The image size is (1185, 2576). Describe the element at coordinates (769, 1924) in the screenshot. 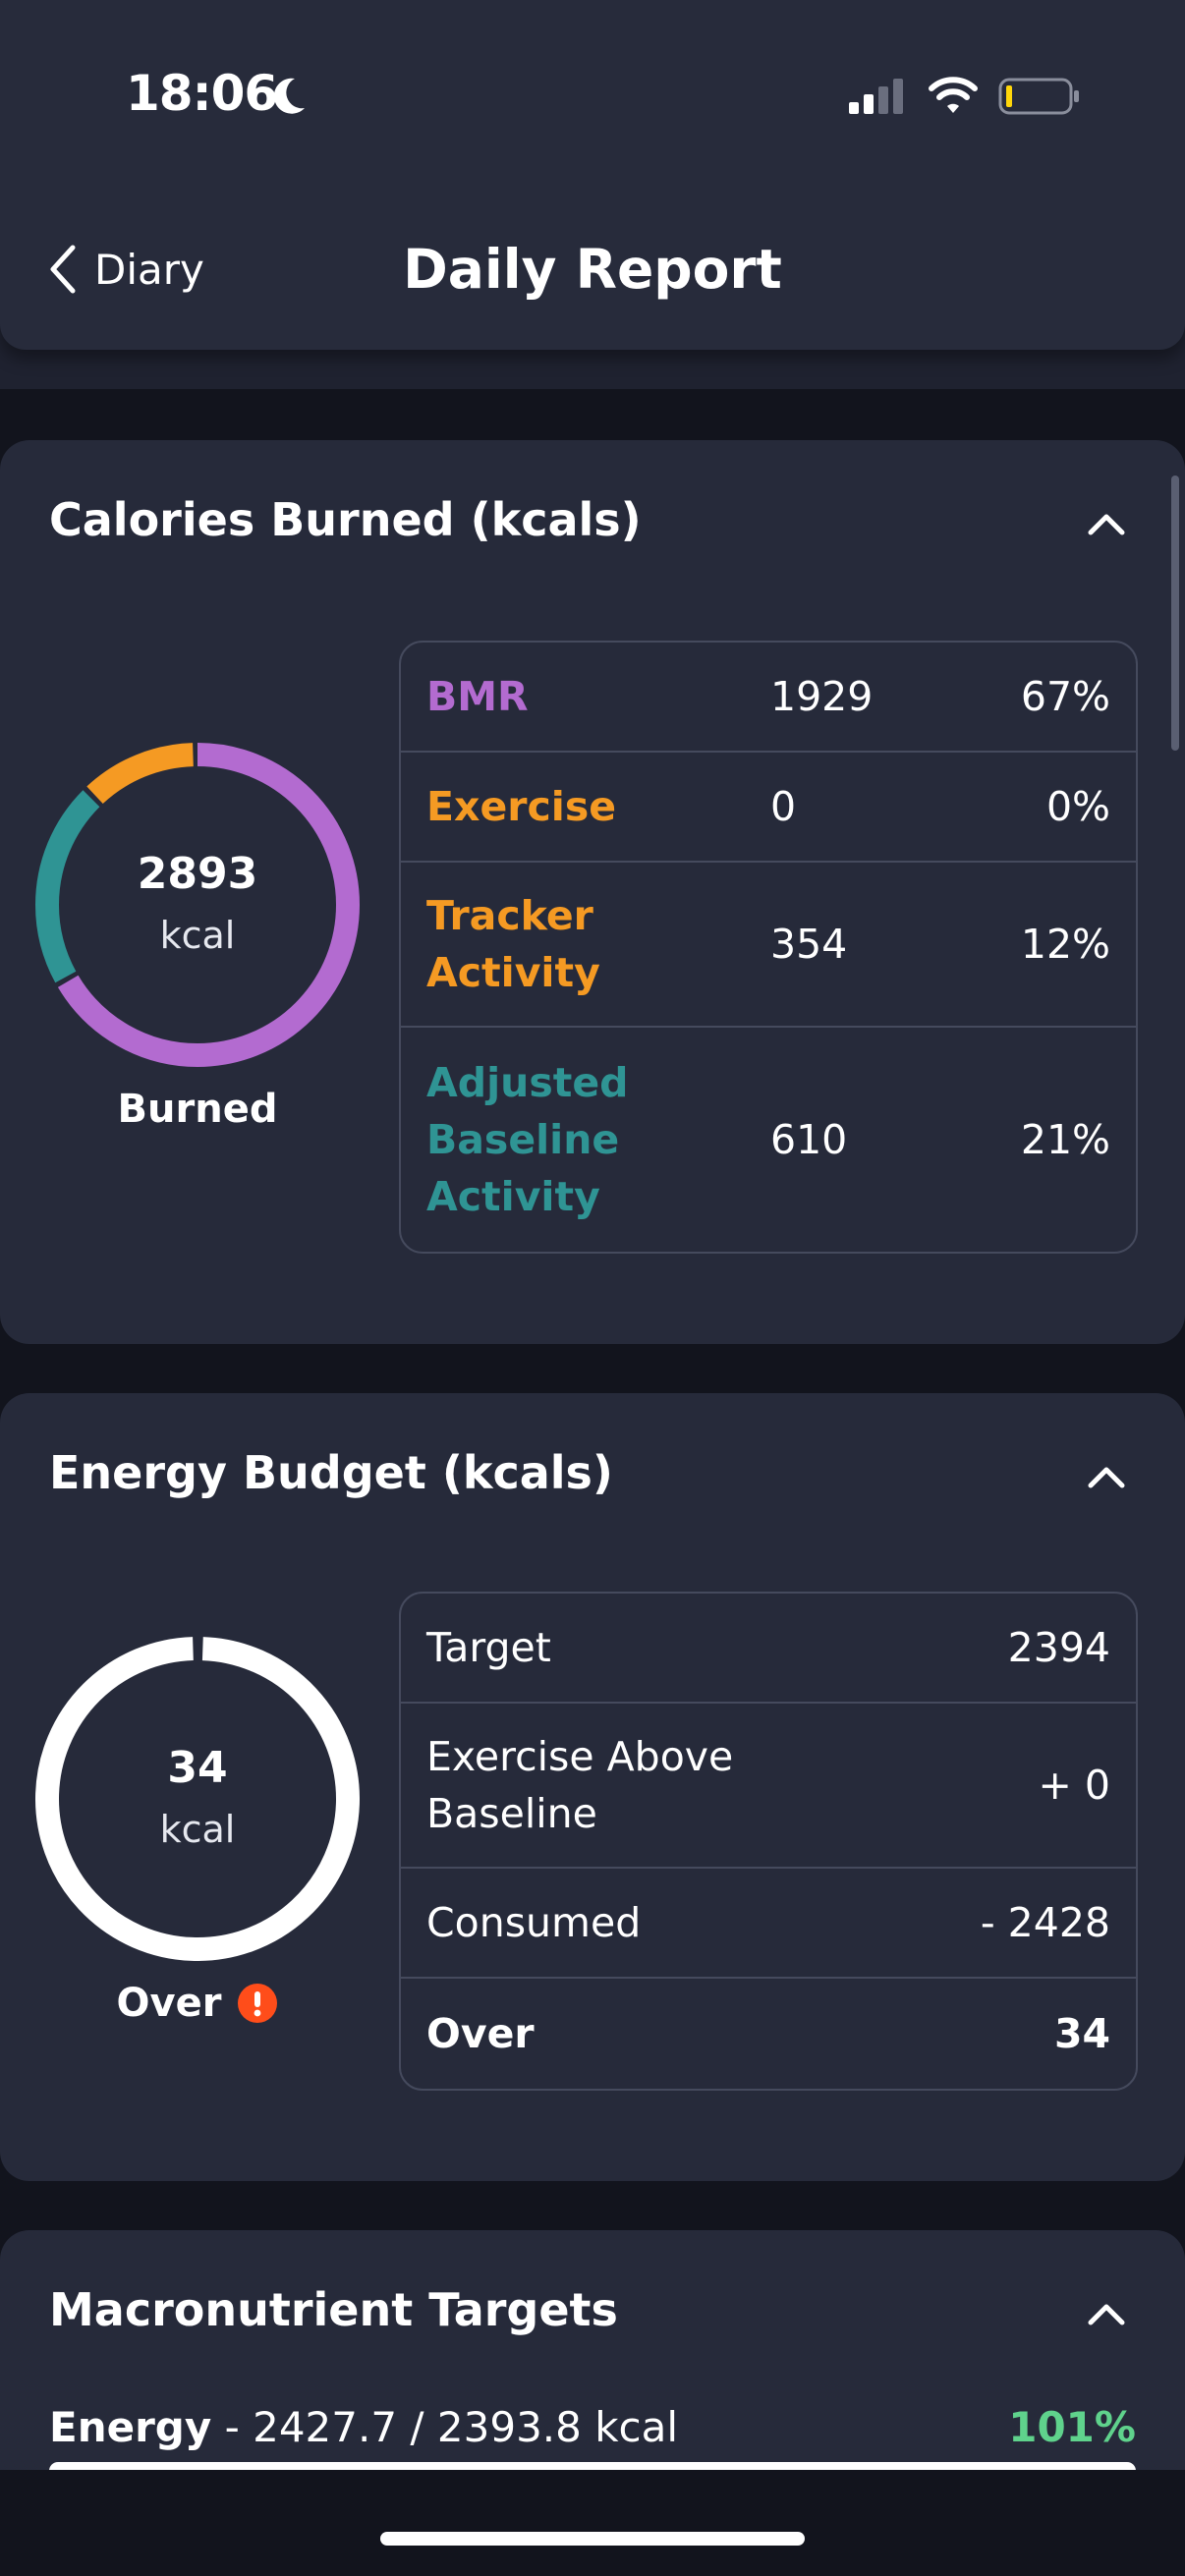

I see `table-row: Consumed - 2428` at that location.